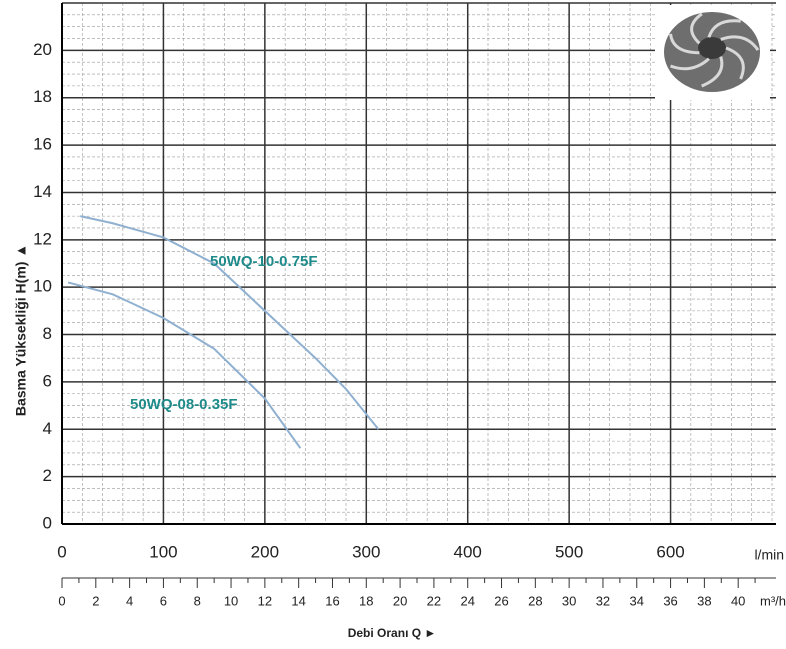 This screenshot has width=786, height=649. I want to click on x2-tick-label: 8, so click(197, 600).